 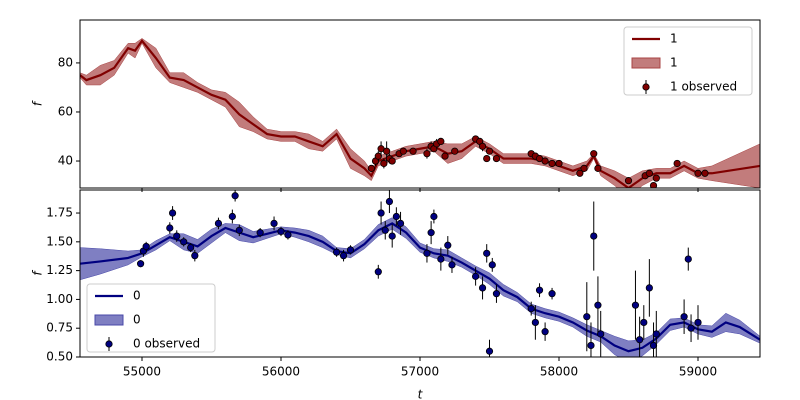 I want to click on legend-label: 1 observed, so click(x=703, y=87).